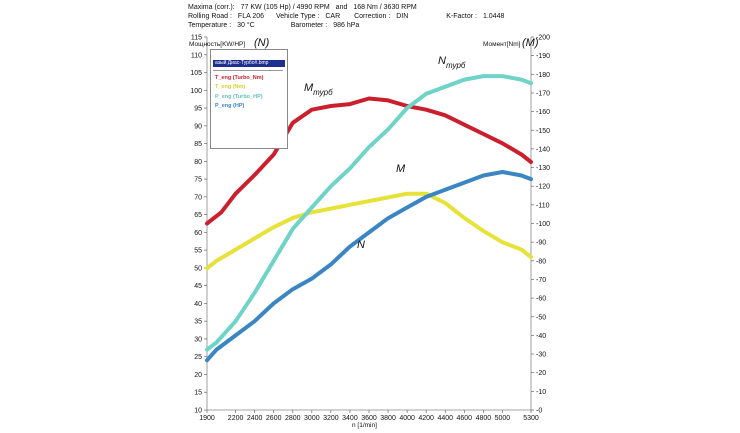 The image size is (740, 433). Describe the element at coordinates (484, 418) in the screenshot. I see `x-tick-label: 4800` at that location.